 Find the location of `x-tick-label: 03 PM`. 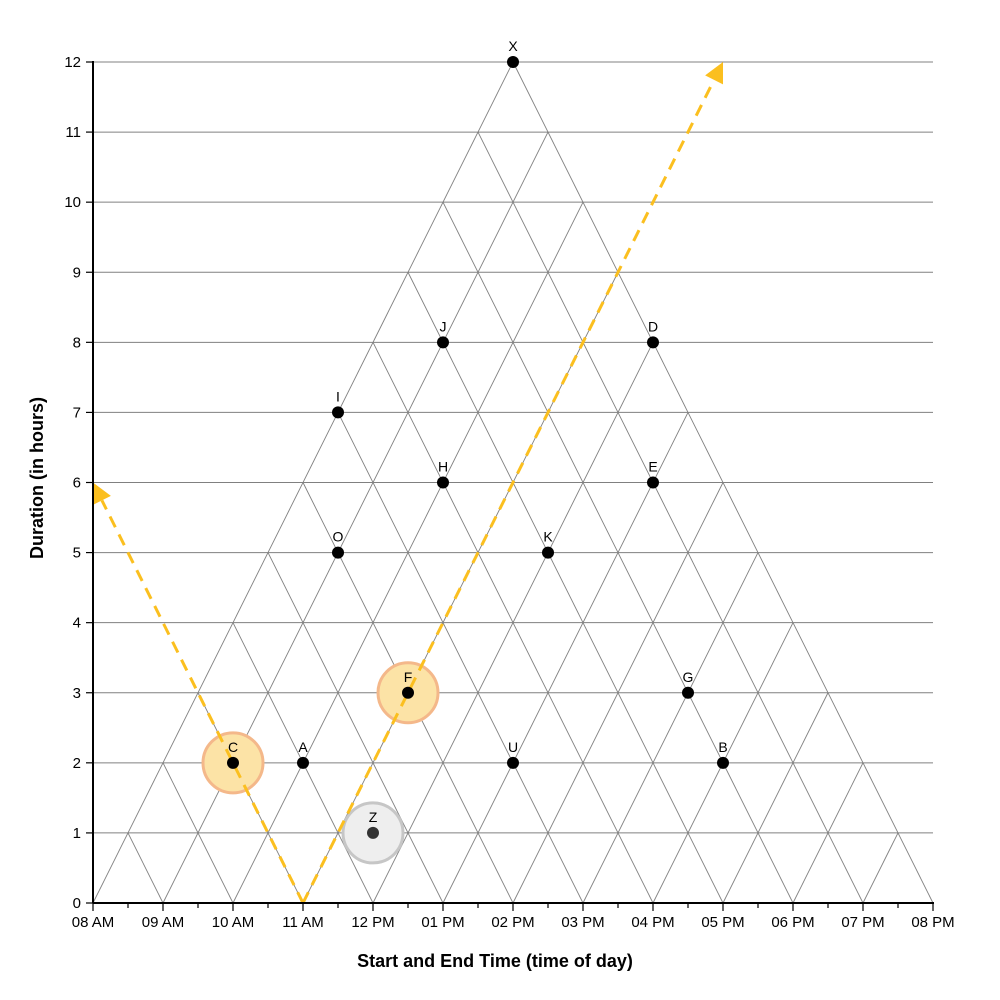

x-tick-label: 03 PM is located at coordinates (582, 922).